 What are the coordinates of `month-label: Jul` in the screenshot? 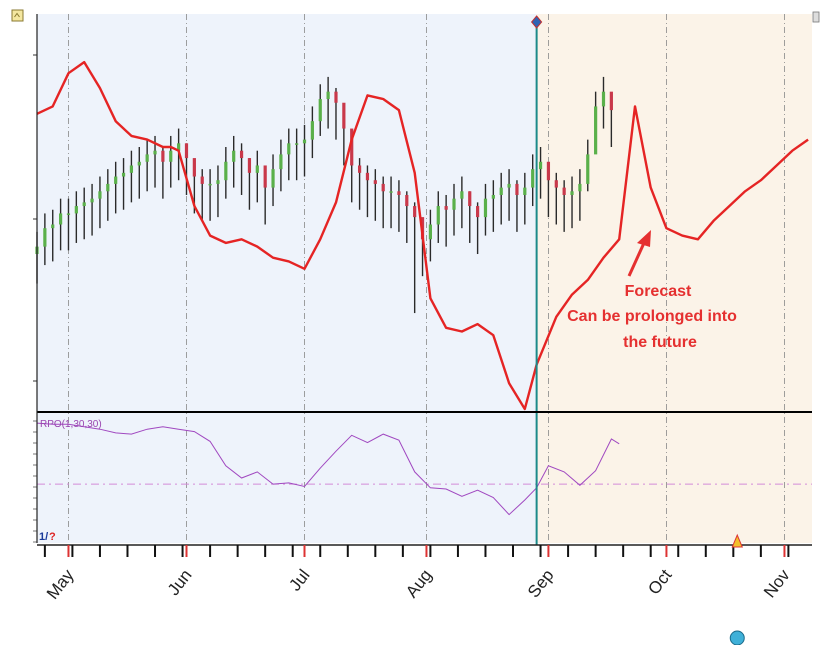 It's located at (299, 580).